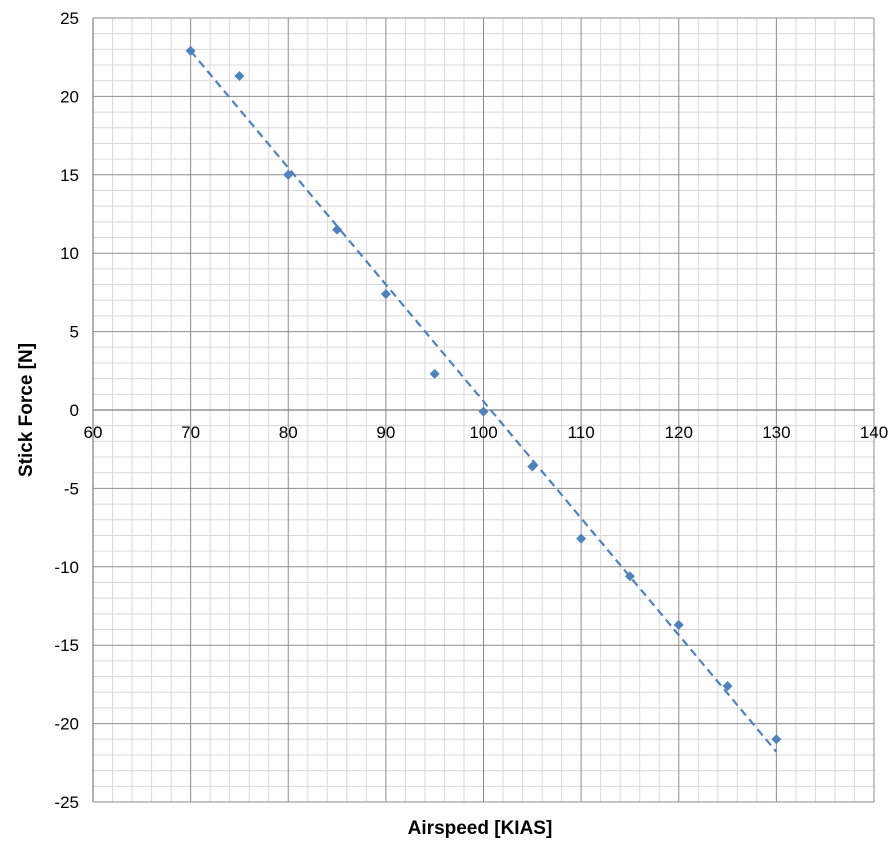 The height and width of the screenshot is (843, 890). Describe the element at coordinates (69, 175) in the screenshot. I see `y-tick-label: 15` at that location.